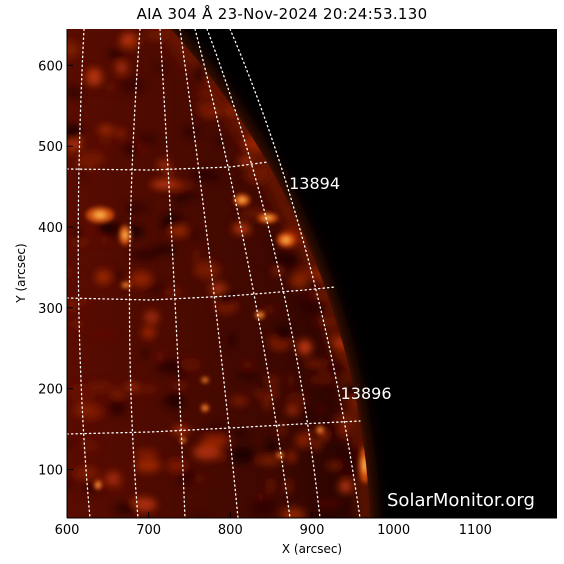 The width and height of the screenshot is (564, 564). I want to click on y-tick-label: 300, so click(50, 309).